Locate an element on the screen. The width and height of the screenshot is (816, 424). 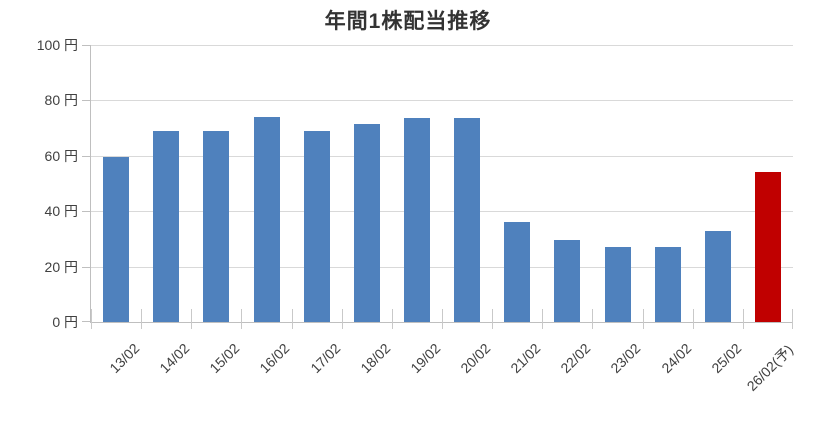
y-axis-label-40: 40 円 is located at coordinates (61, 211).